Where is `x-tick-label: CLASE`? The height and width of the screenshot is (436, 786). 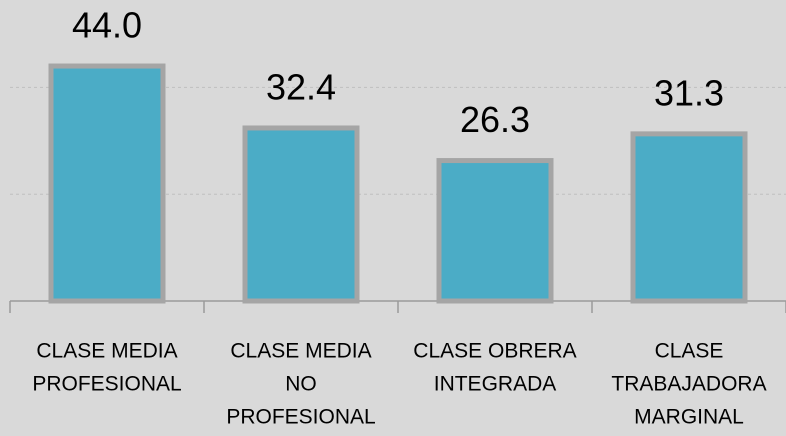 x-tick-label: CLASE is located at coordinates (689, 351).